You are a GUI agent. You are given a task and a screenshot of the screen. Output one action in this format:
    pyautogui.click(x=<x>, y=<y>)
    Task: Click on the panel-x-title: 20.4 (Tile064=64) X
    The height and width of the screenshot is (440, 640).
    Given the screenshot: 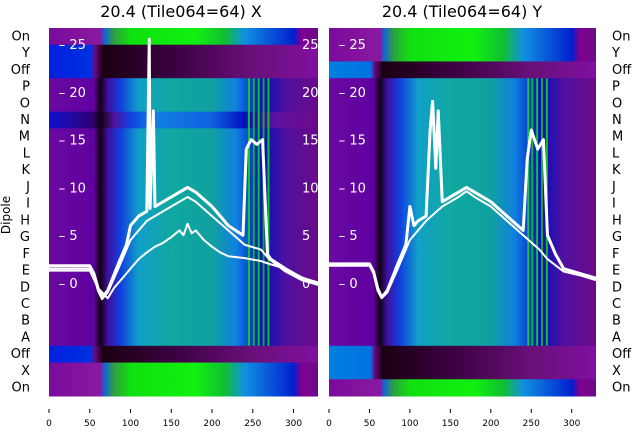 What is the action you would take?
    pyautogui.click(x=181, y=11)
    